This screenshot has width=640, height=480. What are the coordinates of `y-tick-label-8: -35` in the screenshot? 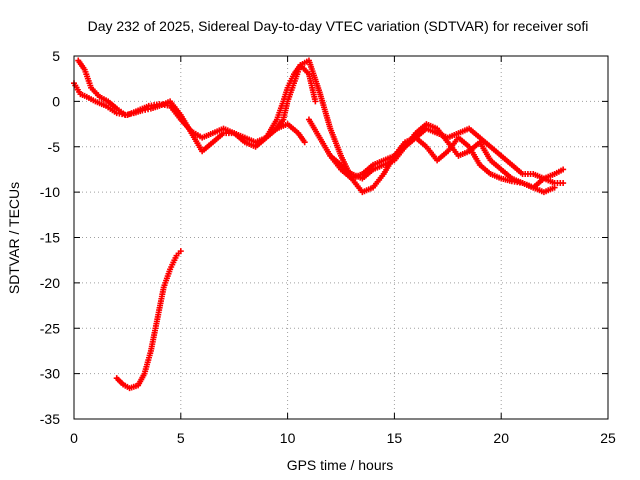 It's located at (50, 419).